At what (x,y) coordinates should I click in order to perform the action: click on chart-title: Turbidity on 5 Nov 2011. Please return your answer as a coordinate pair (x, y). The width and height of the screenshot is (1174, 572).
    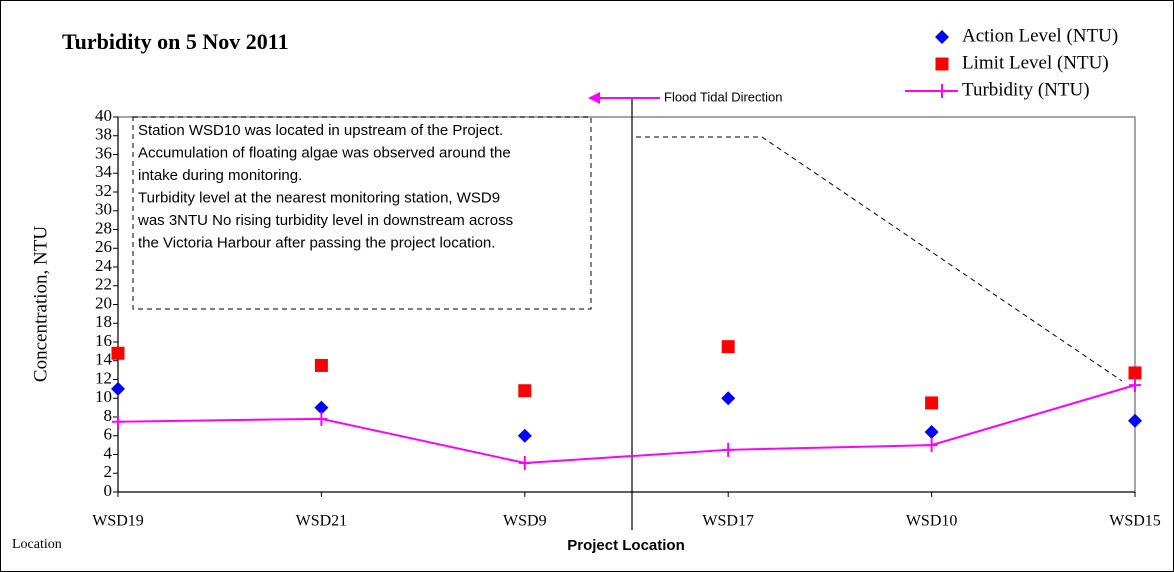
    Looking at the image, I should click on (175, 41).